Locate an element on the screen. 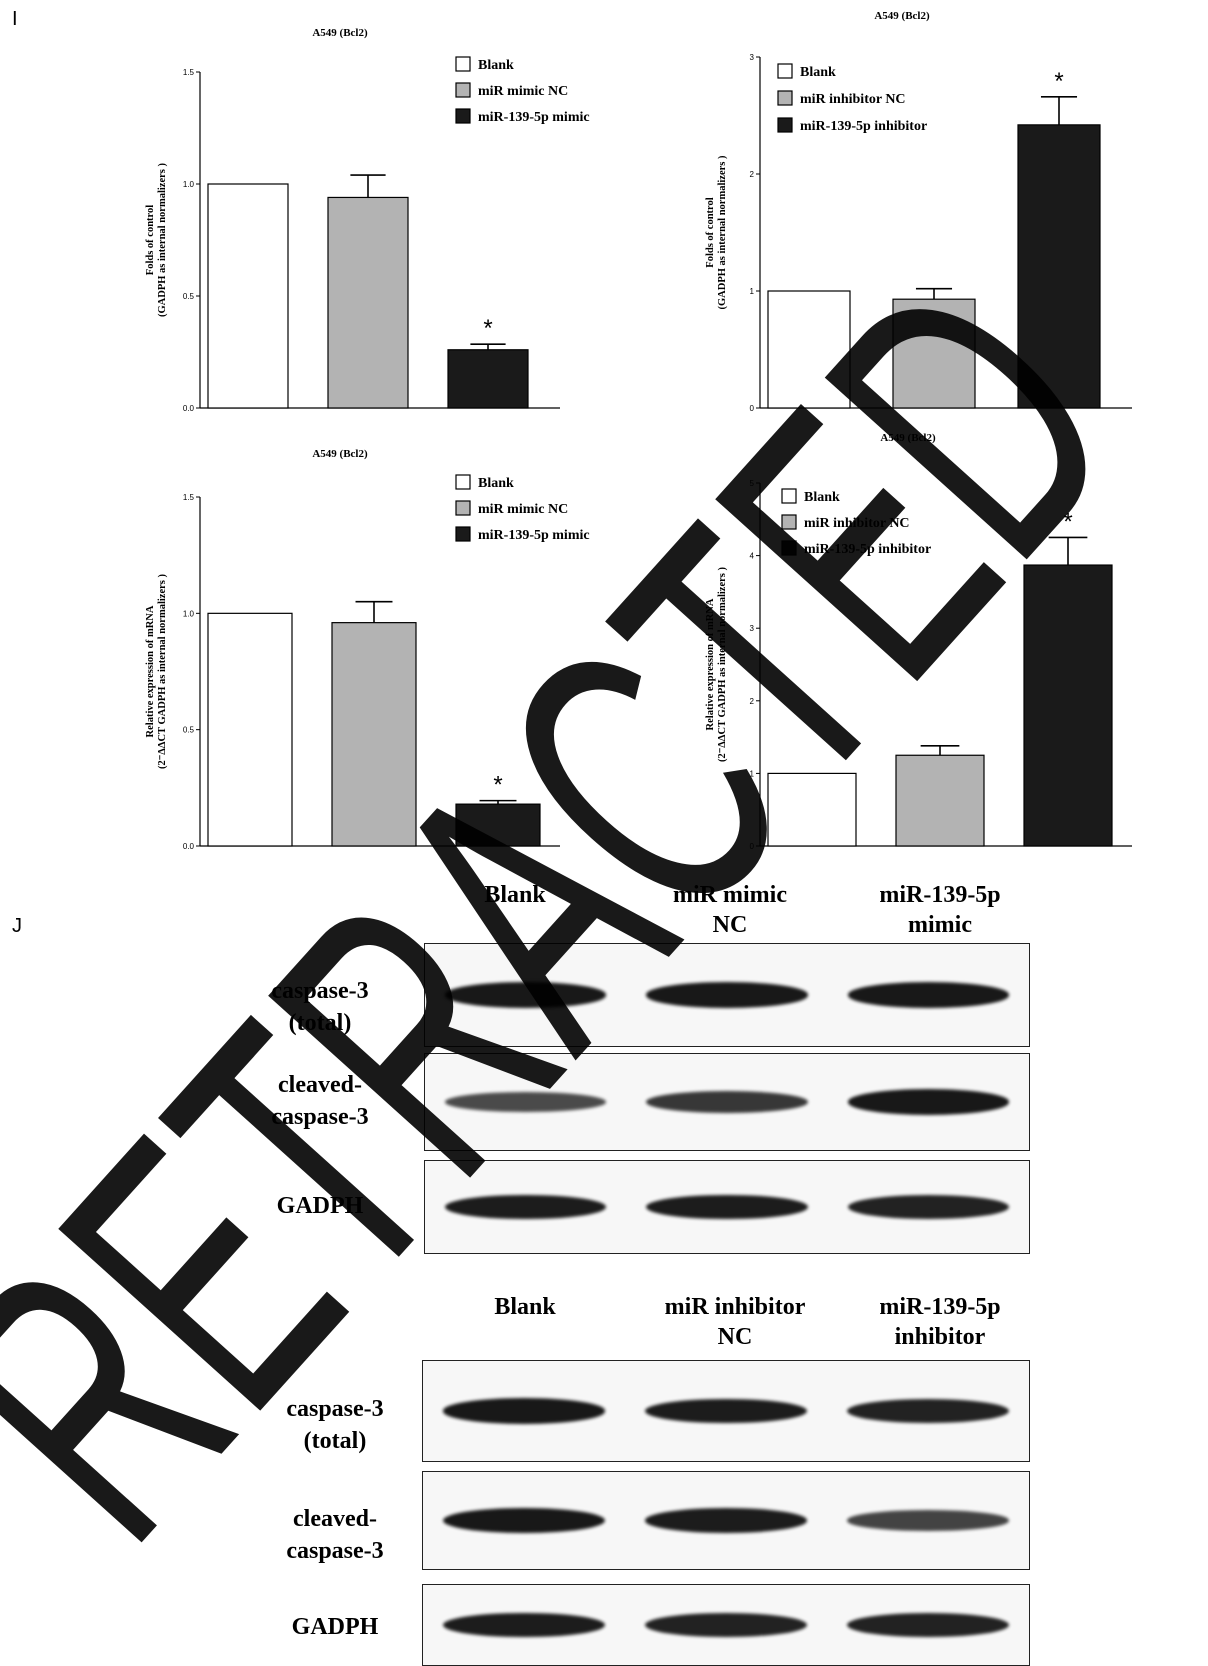 The image size is (1208, 1666). legend-label: miR inhibitor NC is located at coordinates (853, 99).